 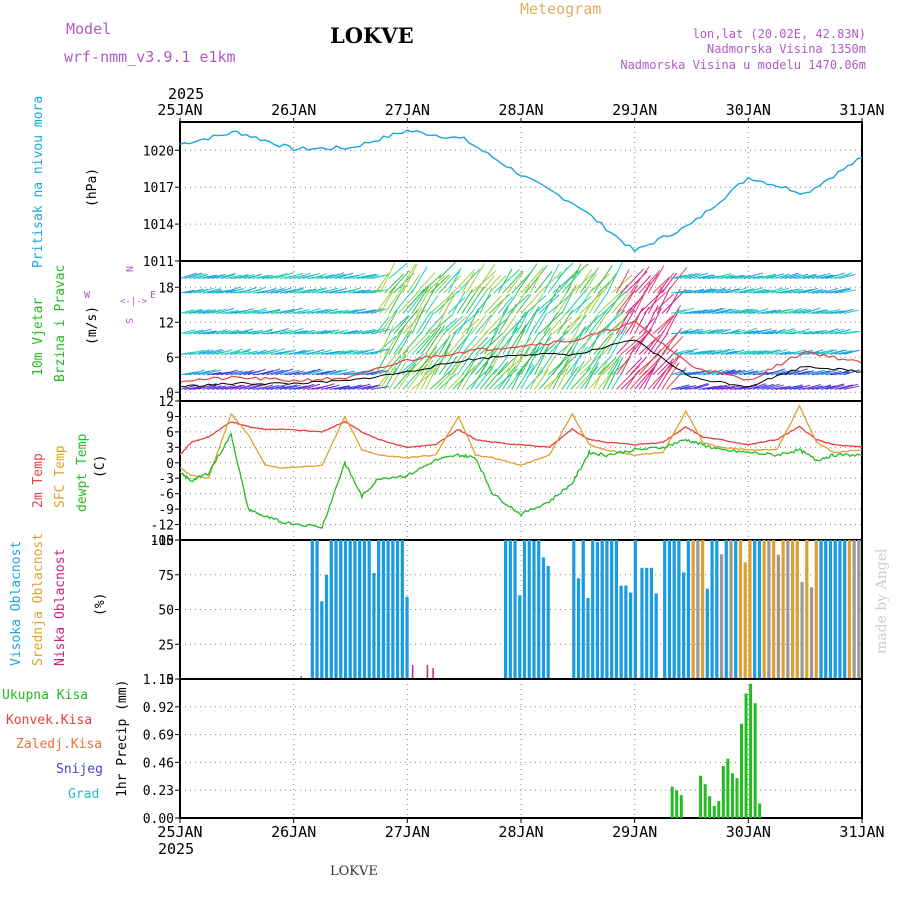 What do you see at coordinates (372, 35) in the screenshot?
I see `station-title: LOKVE` at bounding box center [372, 35].